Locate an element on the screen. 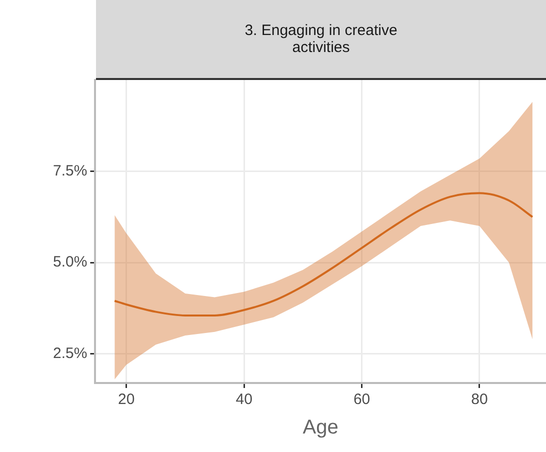  x-tick-label: 60 is located at coordinates (361, 399).